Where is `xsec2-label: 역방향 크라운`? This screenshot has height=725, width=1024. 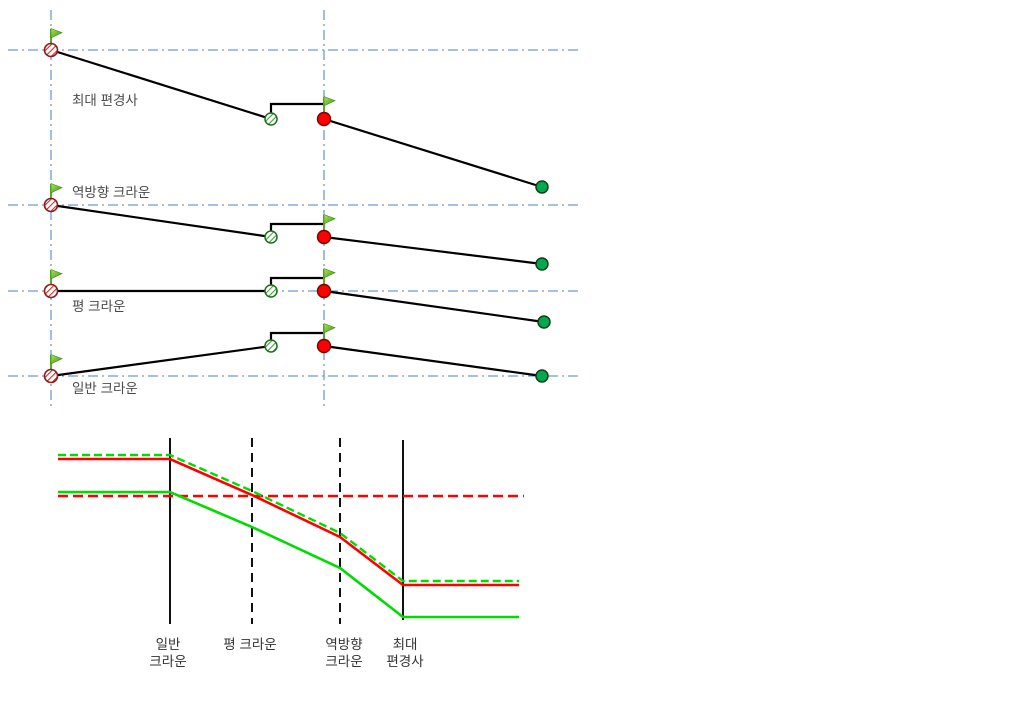 xsec2-label: 역방향 크라운 is located at coordinates (111, 192).